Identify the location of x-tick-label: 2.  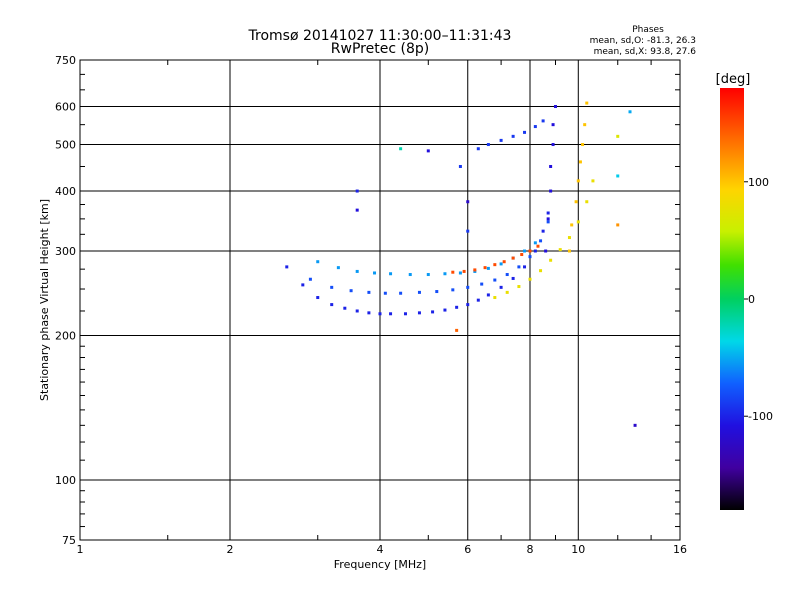
(230, 549).